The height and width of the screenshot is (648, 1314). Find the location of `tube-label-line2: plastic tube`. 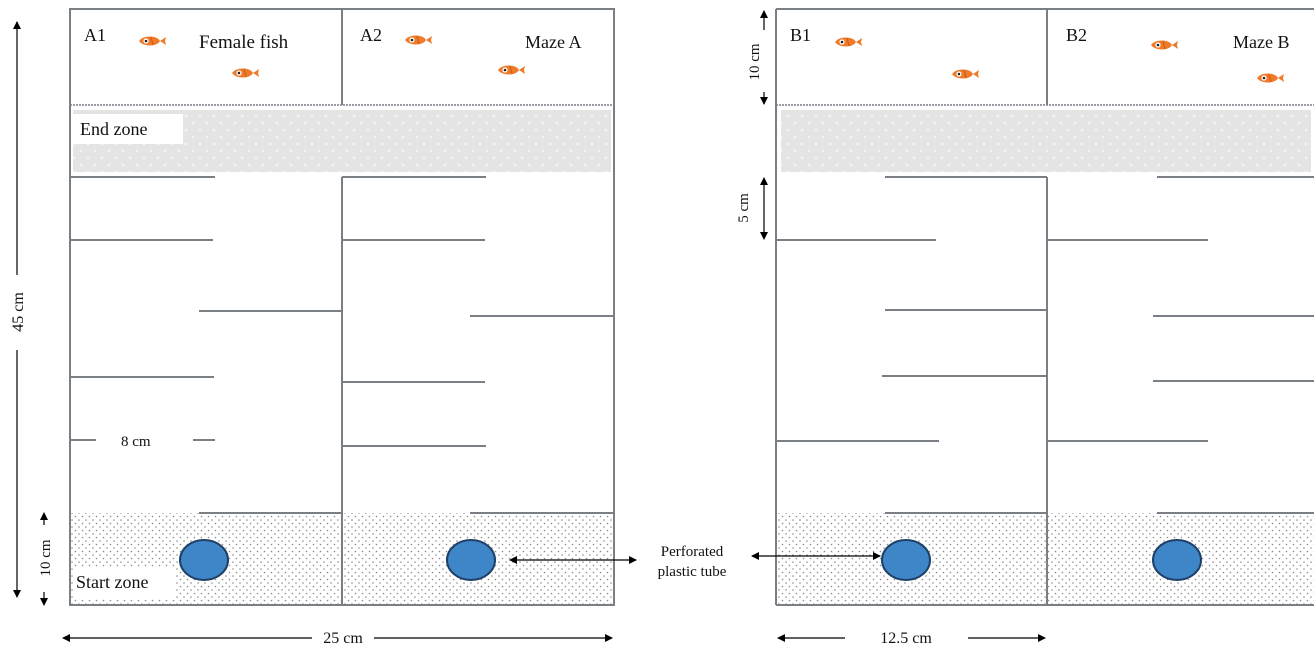

tube-label-line2: plastic tube is located at coordinates (692, 572).